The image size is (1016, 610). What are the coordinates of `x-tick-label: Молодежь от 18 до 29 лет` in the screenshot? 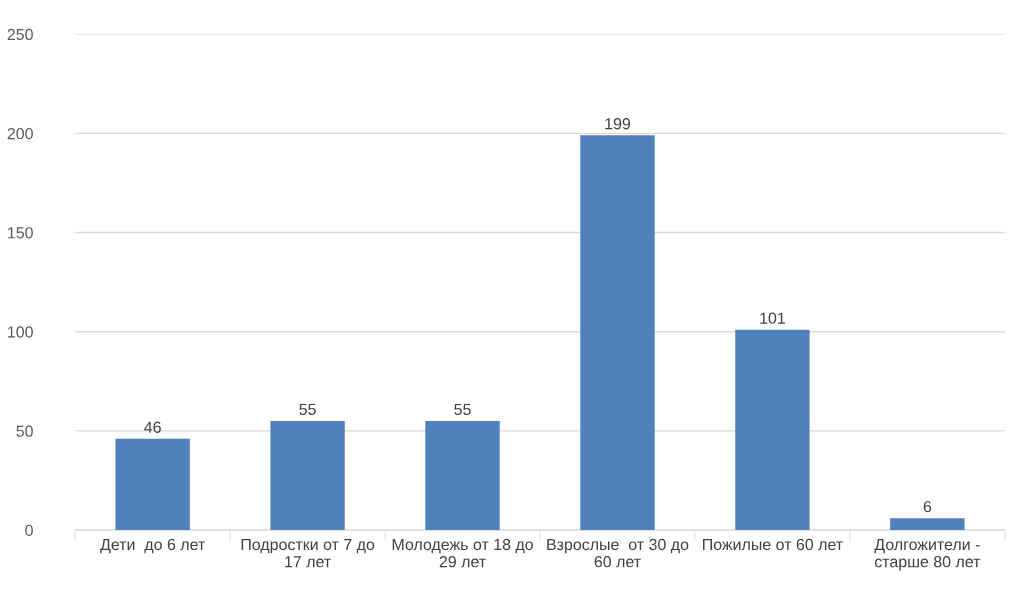 It's located at (462, 553).